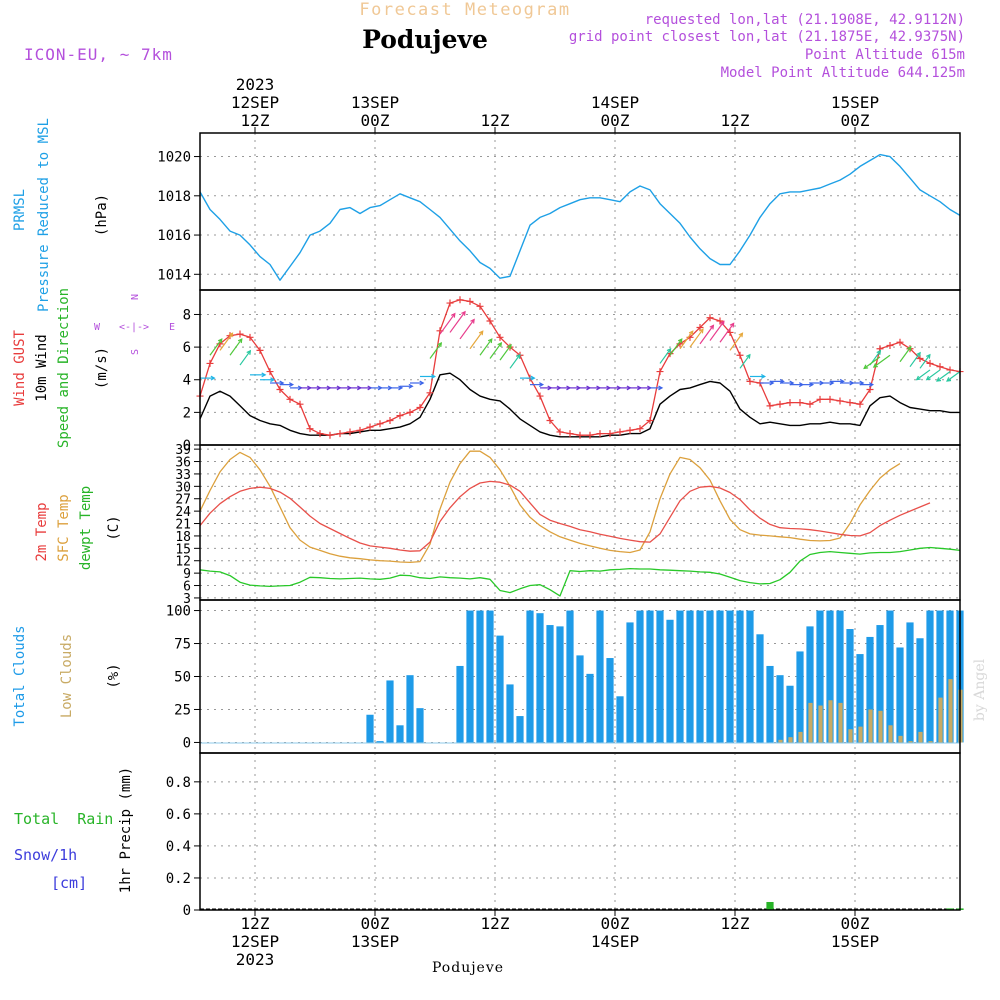  Describe the element at coordinates (178, 879) in the screenshot. I see `y-tick-label: 0.2` at that location.